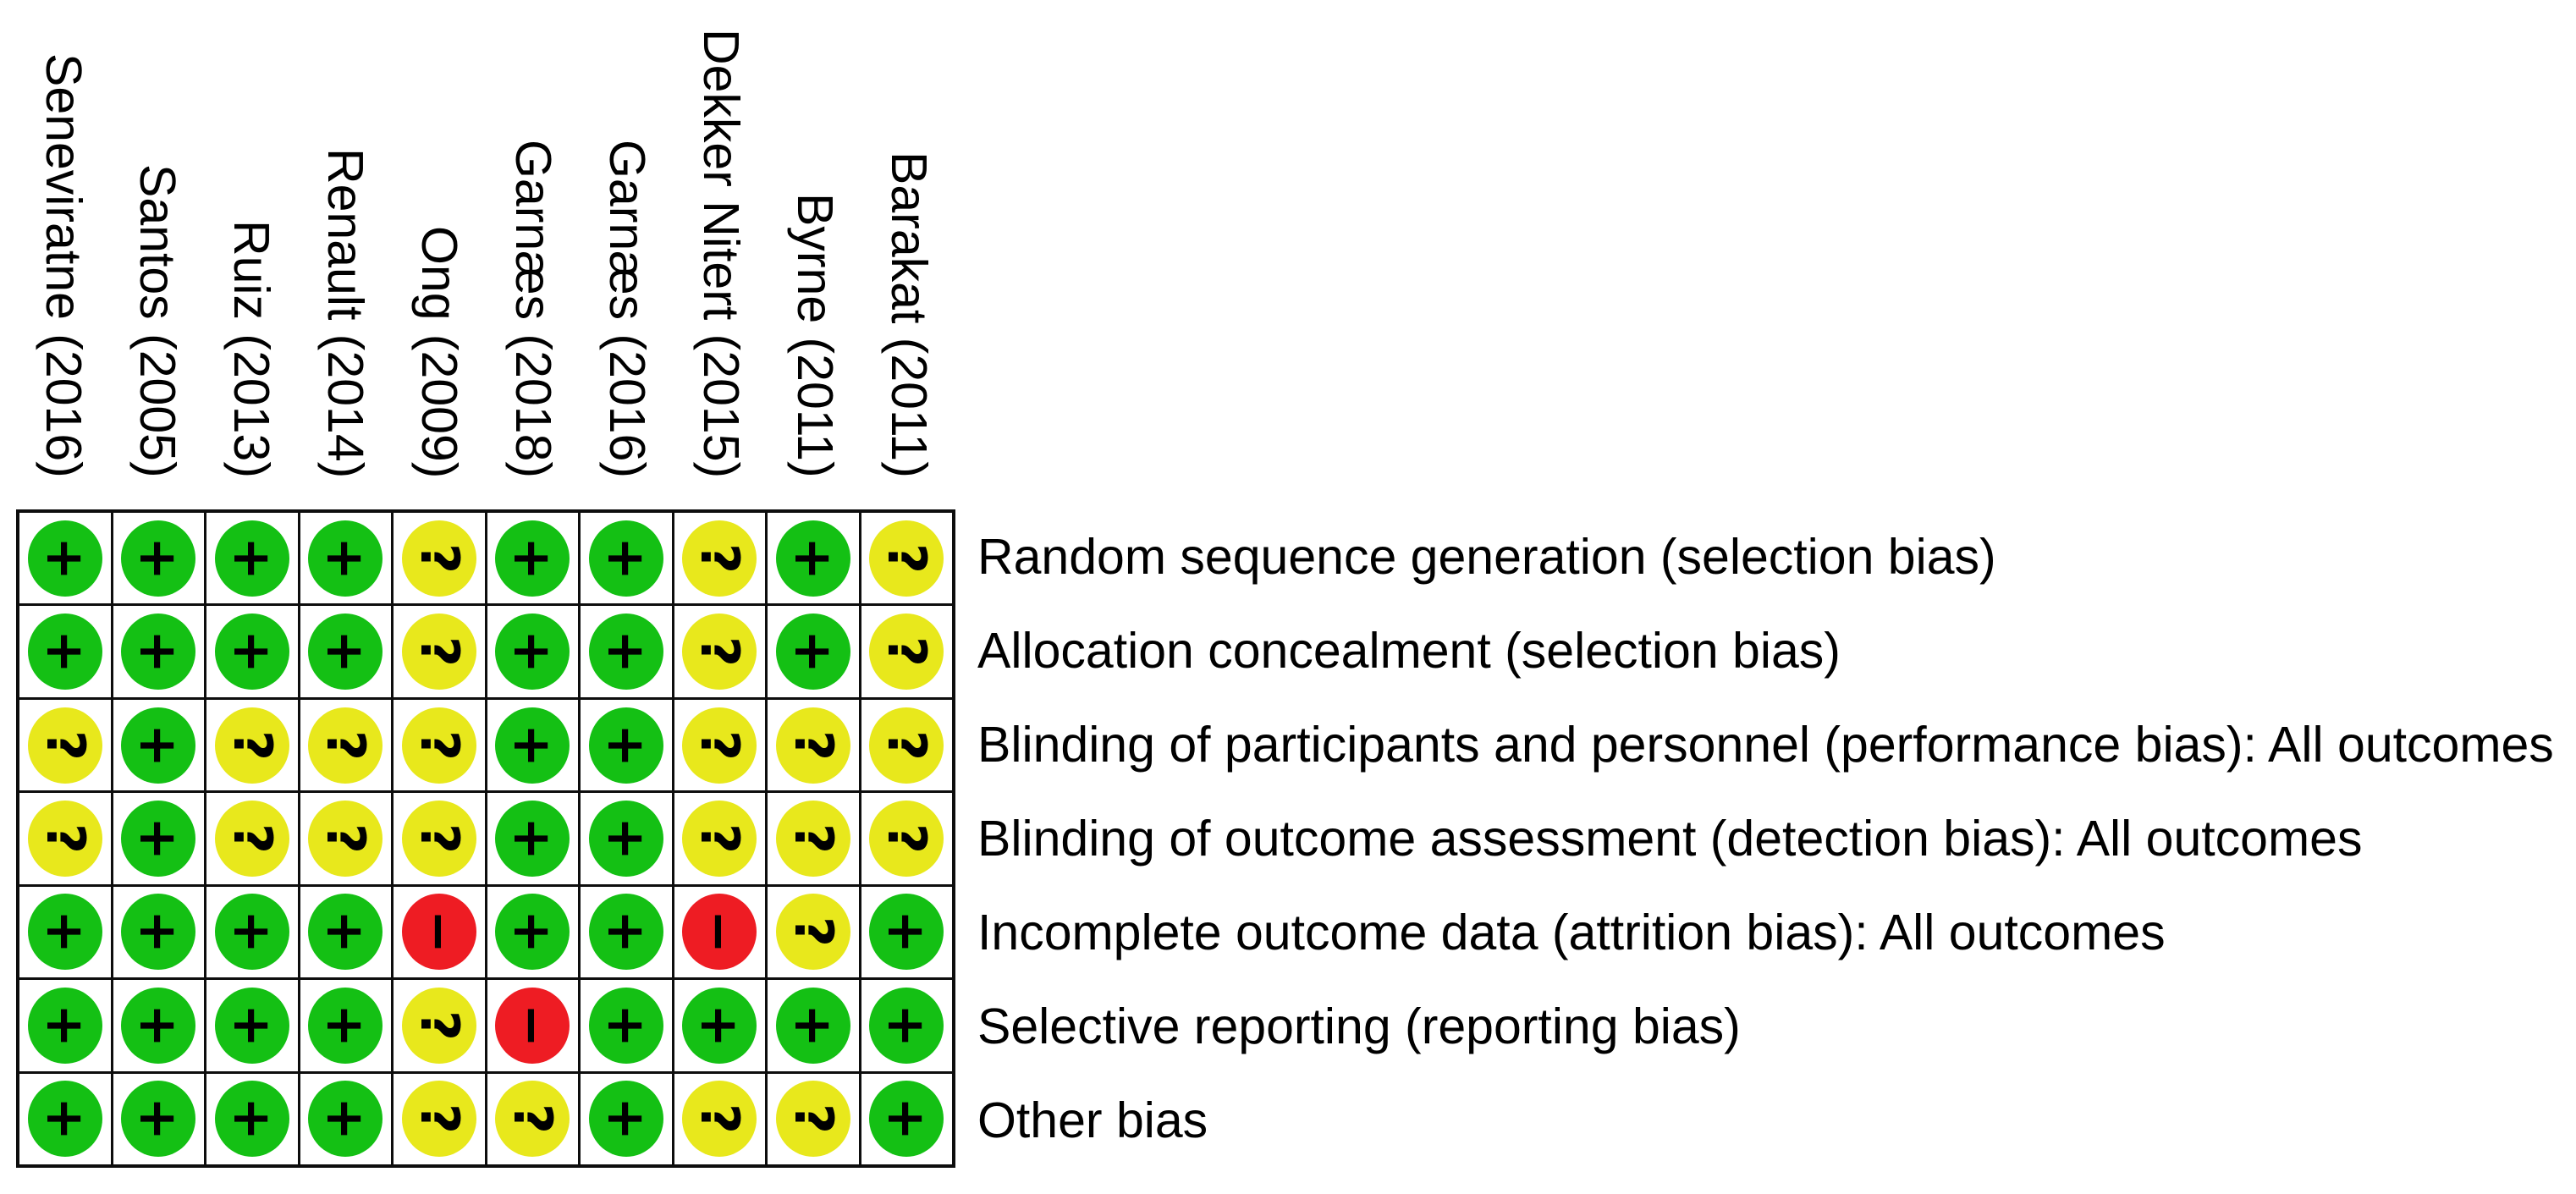 Image resolution: width=2576 pixels, height=1194 pixels. I want to click on study-header-label: Santos (2005), so click(157, 321).